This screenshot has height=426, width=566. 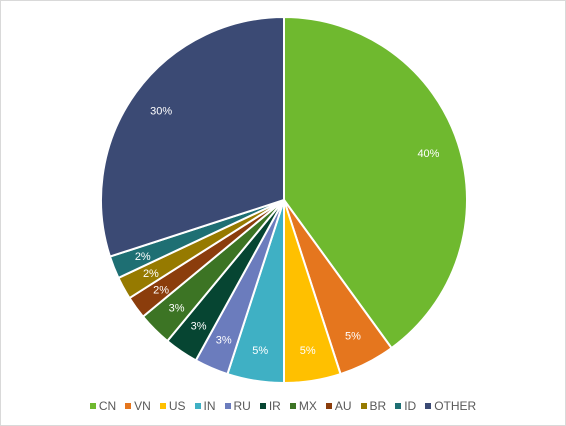 What do you see at coordinates (353, 336) in the screenshot?
I see `data-label-vn: 5%` at bounding box center [353, 336].